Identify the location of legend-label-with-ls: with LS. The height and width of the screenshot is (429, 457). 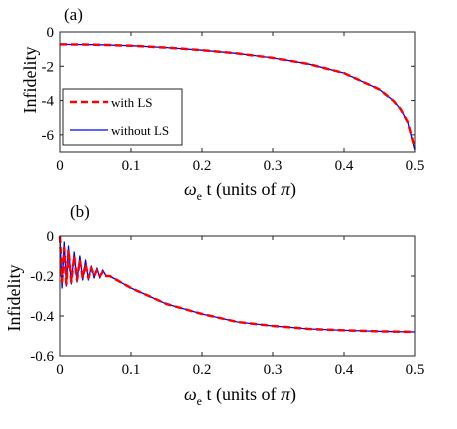
(132, 102).